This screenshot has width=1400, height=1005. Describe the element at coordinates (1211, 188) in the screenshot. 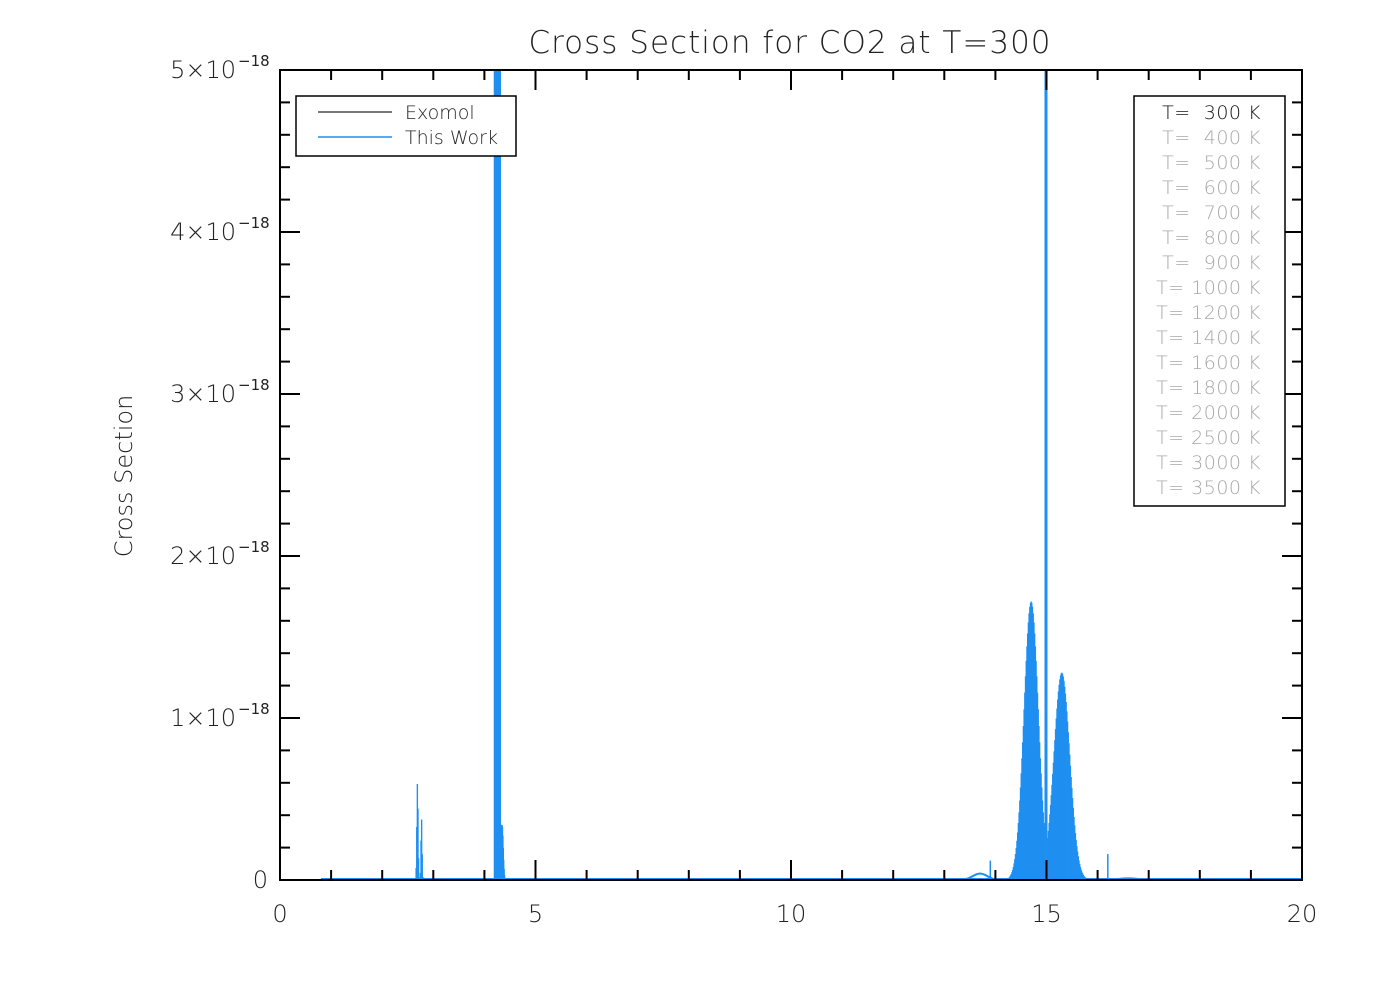

I see `temperature-option: T= 600 K` at that location.